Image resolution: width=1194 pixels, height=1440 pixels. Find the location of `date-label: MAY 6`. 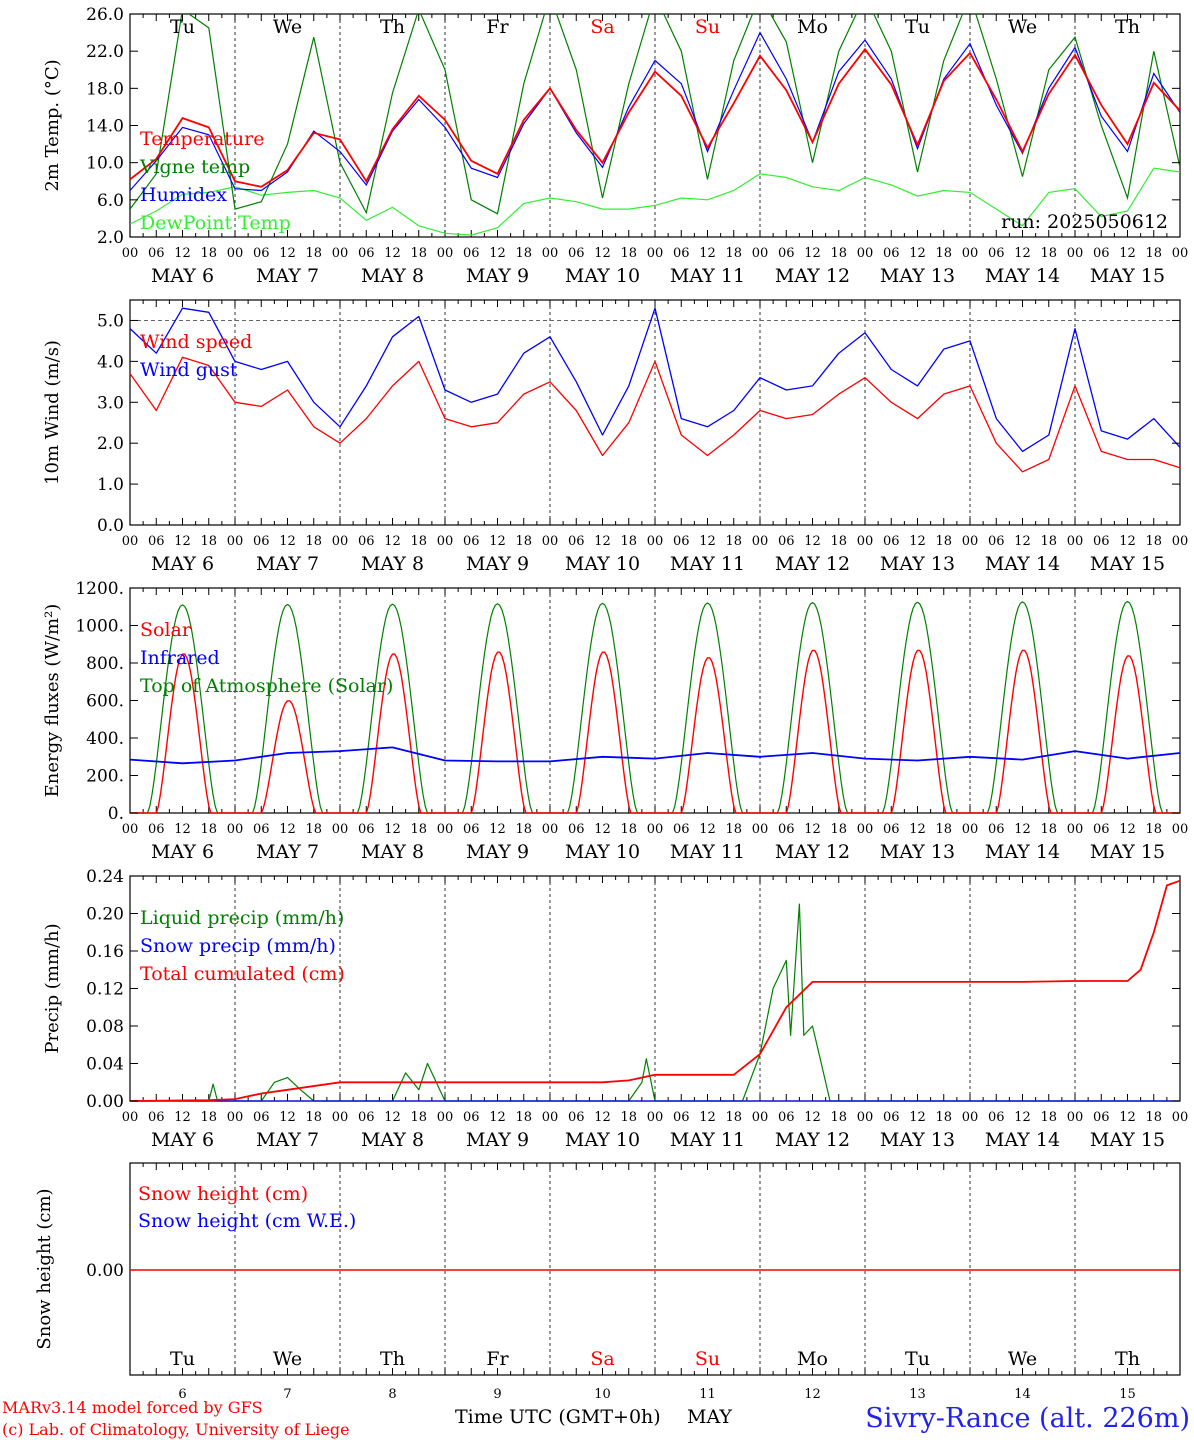

date-label: MAY 6 is located at coordinates (182, 852).